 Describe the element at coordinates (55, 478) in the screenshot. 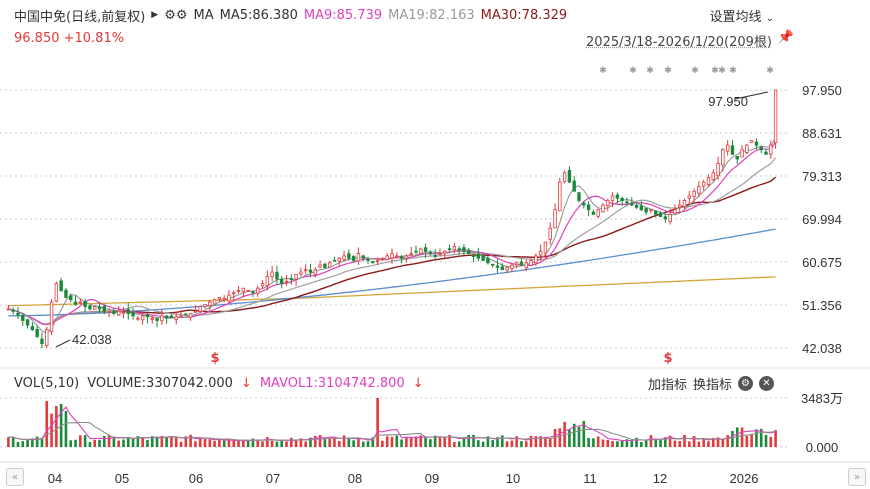

I see `x-tick-label: 04` at that location.